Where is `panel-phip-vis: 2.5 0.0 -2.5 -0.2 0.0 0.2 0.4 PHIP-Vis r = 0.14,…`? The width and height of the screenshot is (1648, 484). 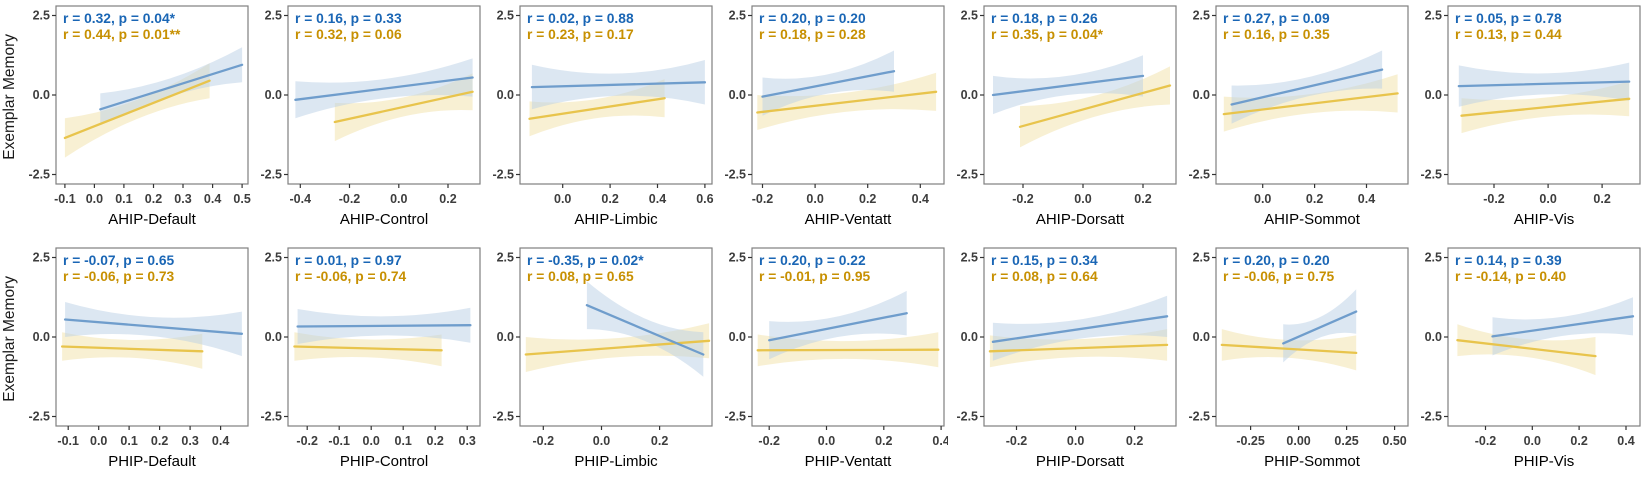 panel-phip-vis: 2.5 0.0 -2.5 -0.2 0.0 0.2 0.4 PHIP-Vis r = 0.14,… is located at coordinates (1530, 358).